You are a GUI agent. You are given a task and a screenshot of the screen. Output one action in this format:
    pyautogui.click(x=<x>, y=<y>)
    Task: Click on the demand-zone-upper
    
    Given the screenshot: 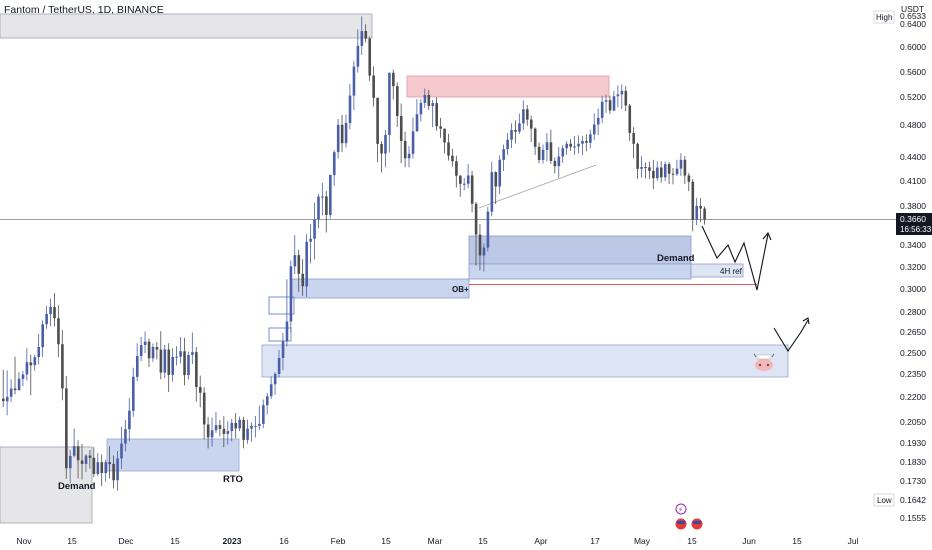 What is the action you would take?
    pyautogui.click(x=580, y=250)
    